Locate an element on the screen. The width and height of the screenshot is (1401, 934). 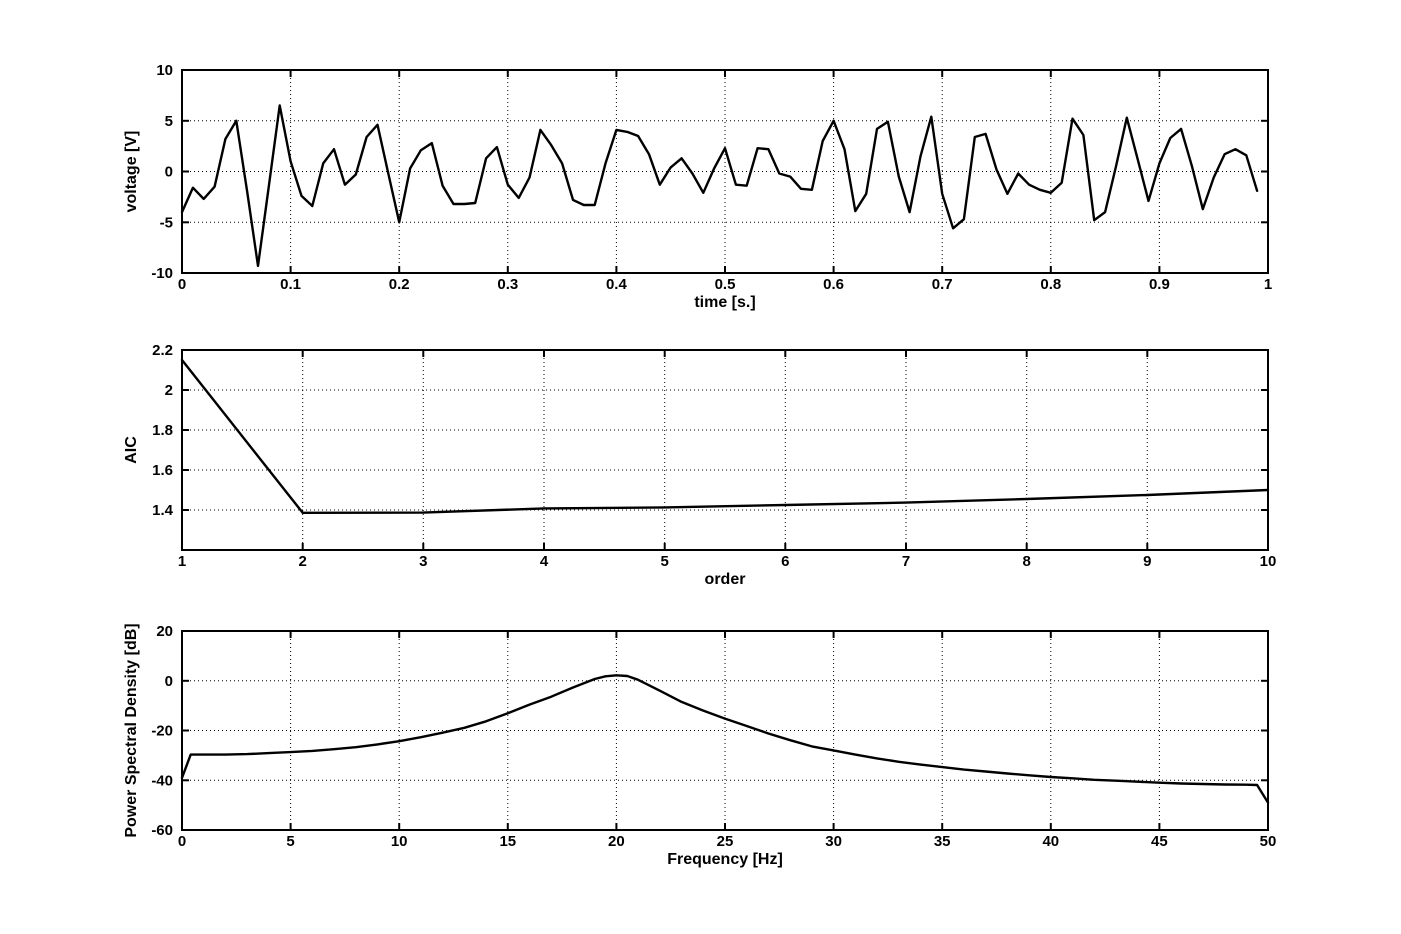
x-axis-label: time [s.] is located at coordinates (724, 302).